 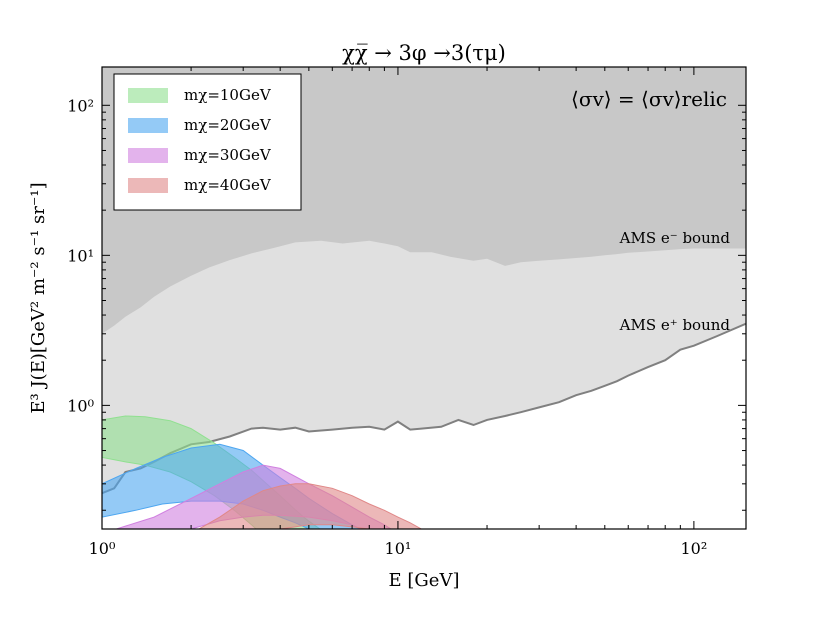 What do you see at coordinates (228, 125) in the screenshot?
I see `legend-label: mχ=20GeV` at bounding box center [228, 125].